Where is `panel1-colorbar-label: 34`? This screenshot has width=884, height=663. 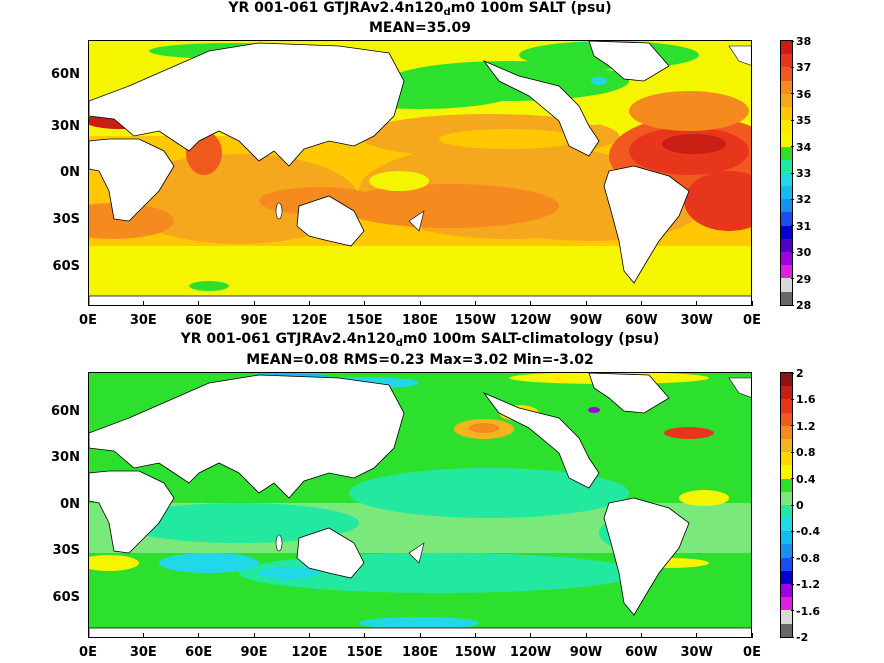
panel1-colorbar-label: 34 is located at coordinates (804, 147).